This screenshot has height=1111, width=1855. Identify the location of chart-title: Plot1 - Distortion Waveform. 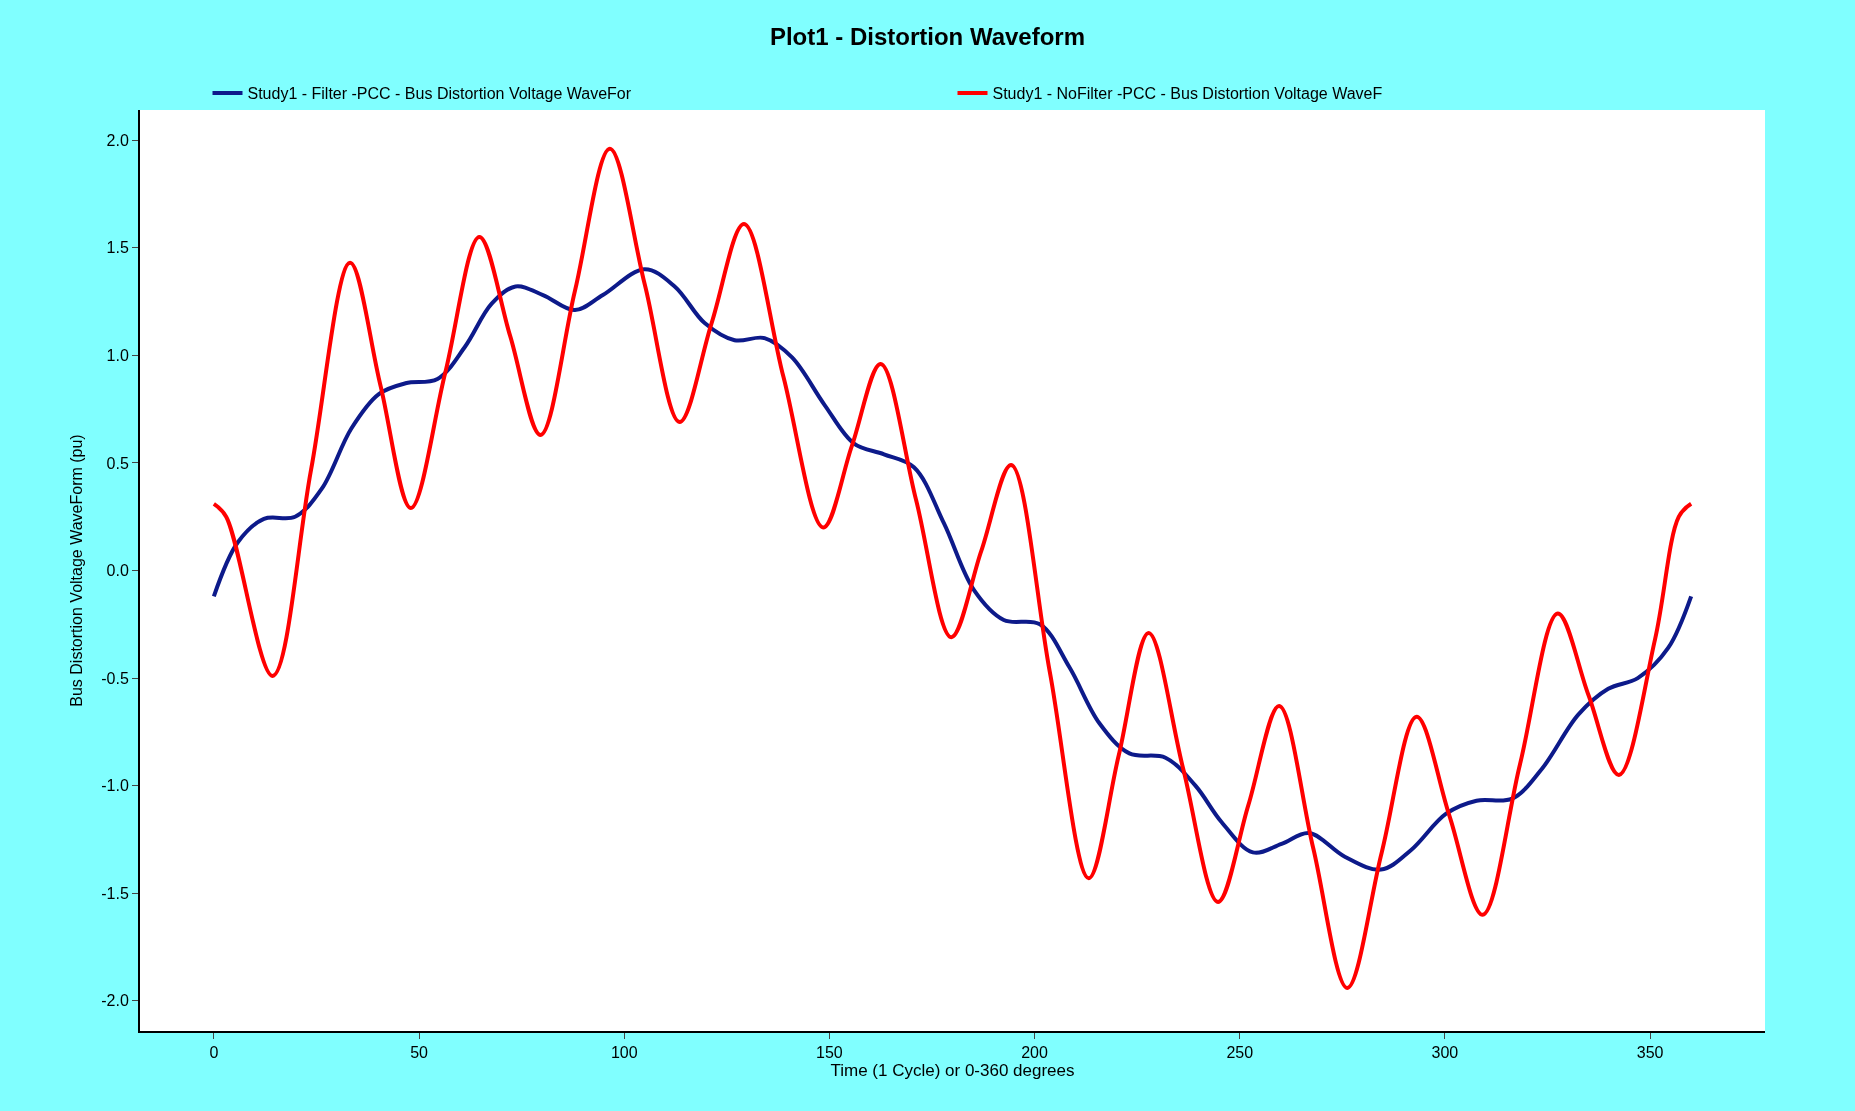
(927, 36).